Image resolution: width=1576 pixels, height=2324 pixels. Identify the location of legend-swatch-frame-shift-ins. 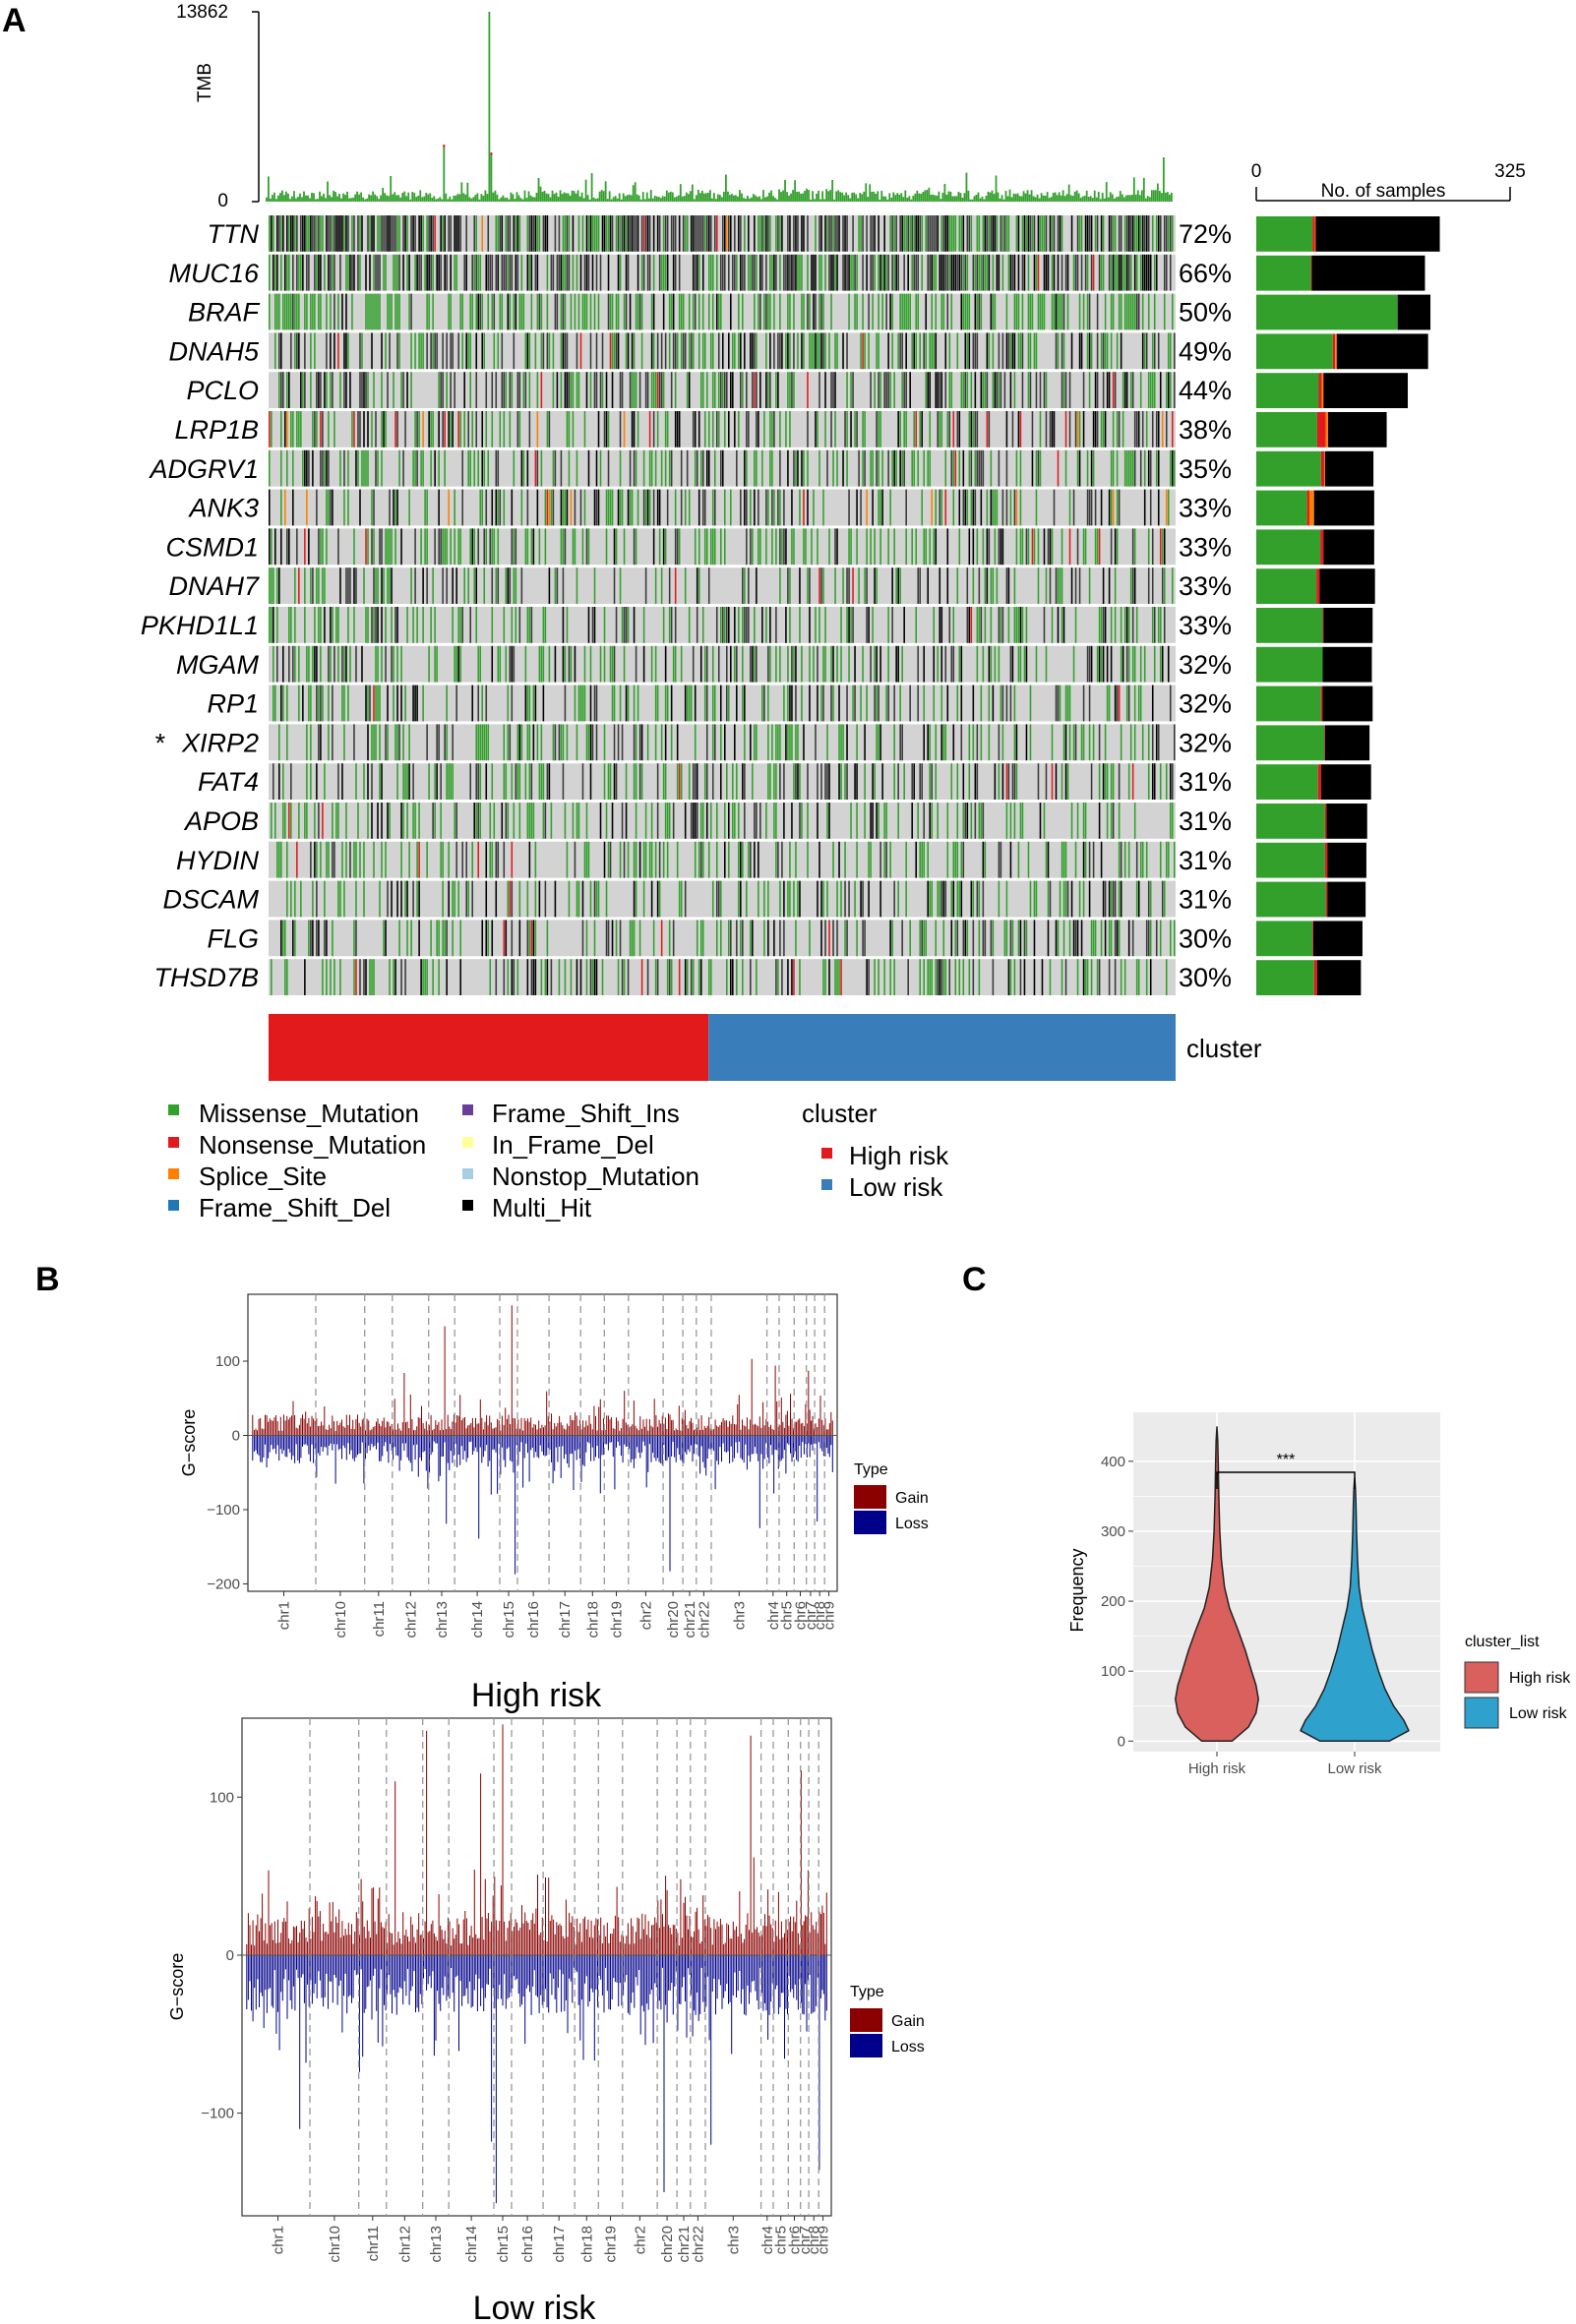
(467, 1109).